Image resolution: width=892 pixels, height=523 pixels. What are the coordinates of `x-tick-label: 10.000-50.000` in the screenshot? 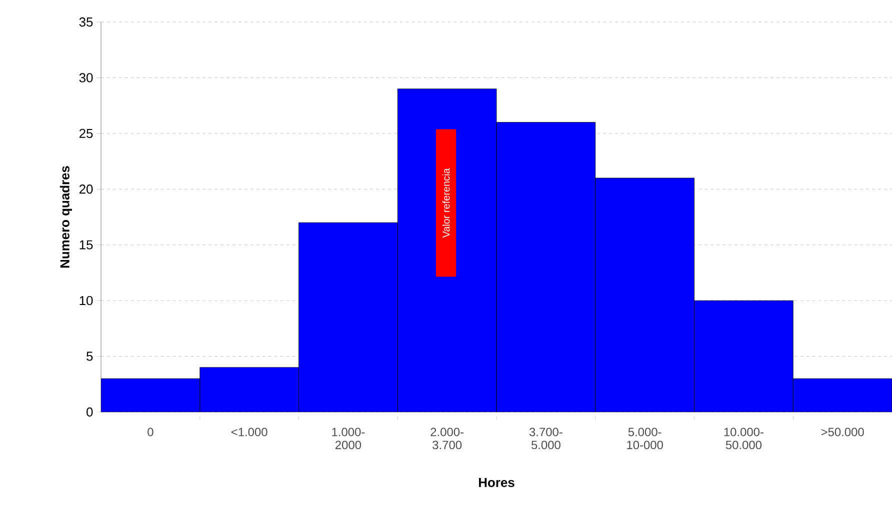 It's located at (744, 439).